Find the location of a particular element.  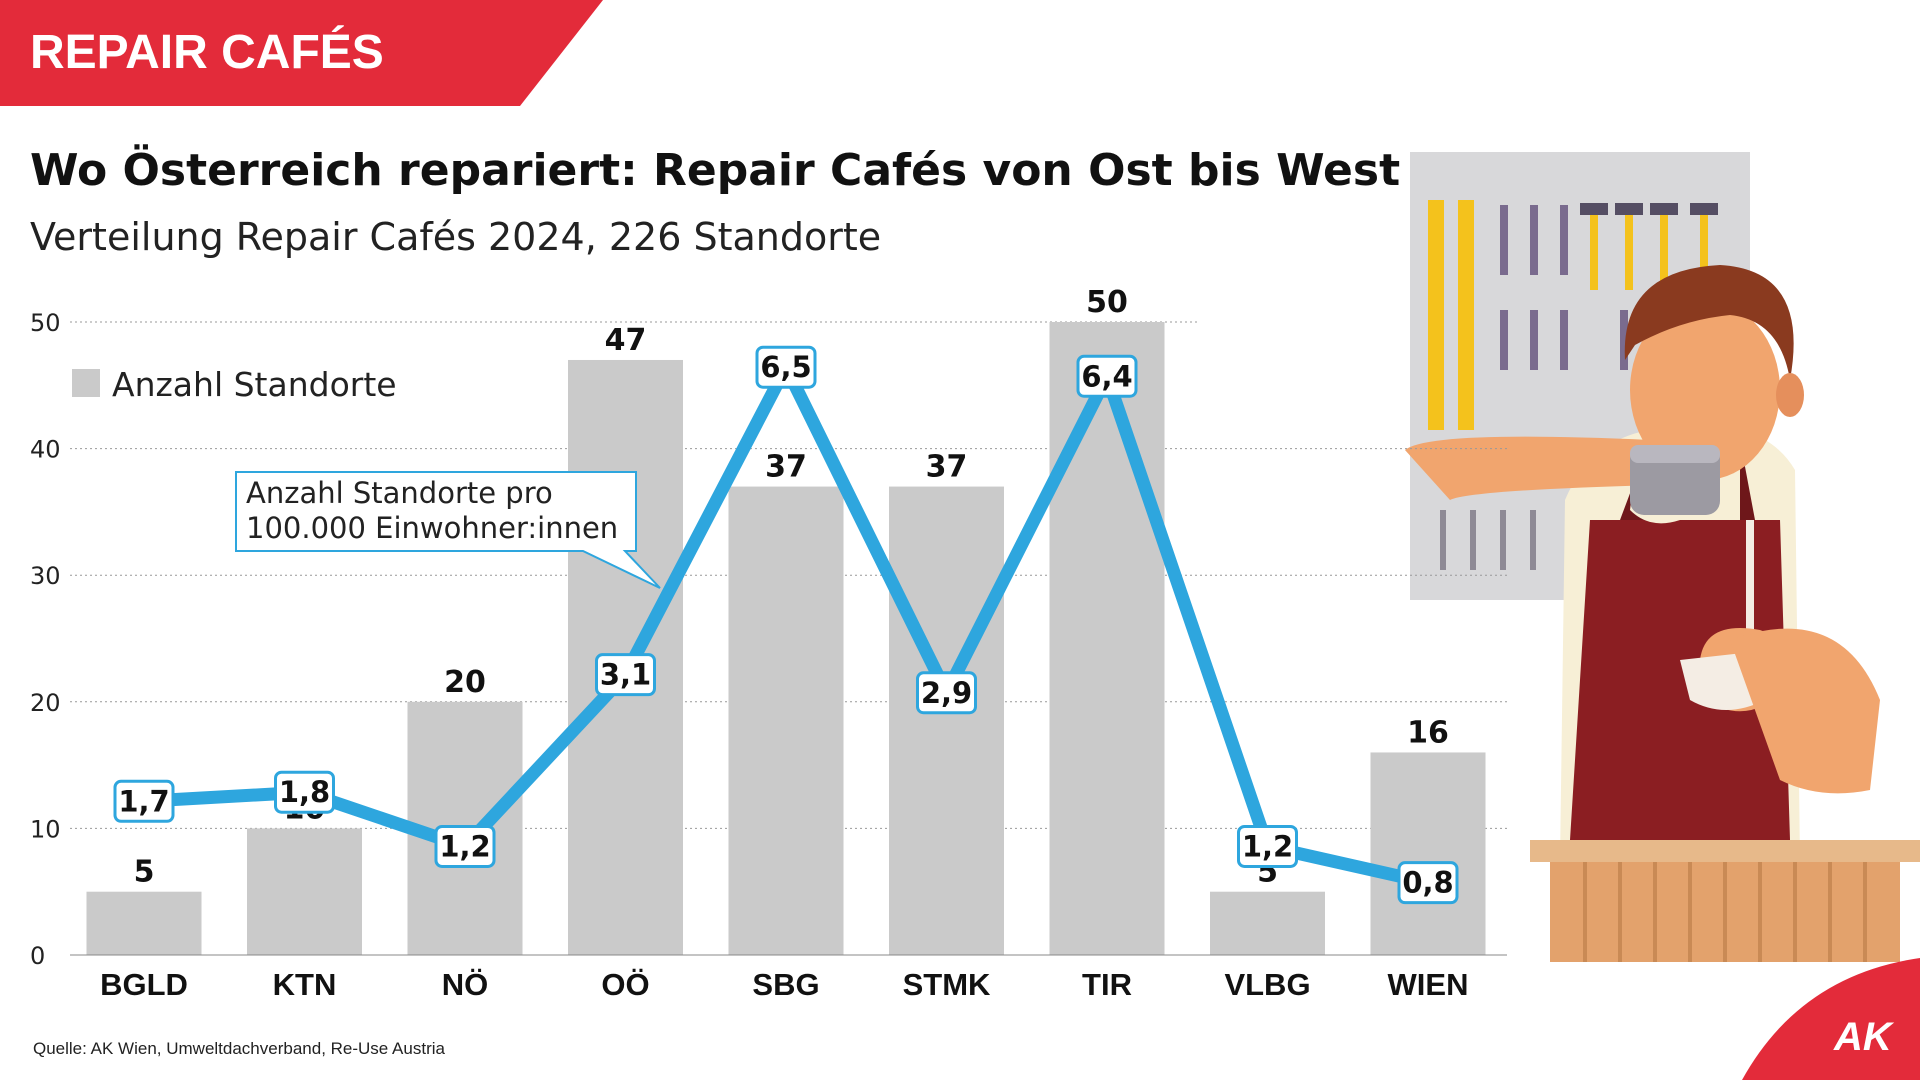

x-tick-label: BGLD is located at coordinates (144, 984).